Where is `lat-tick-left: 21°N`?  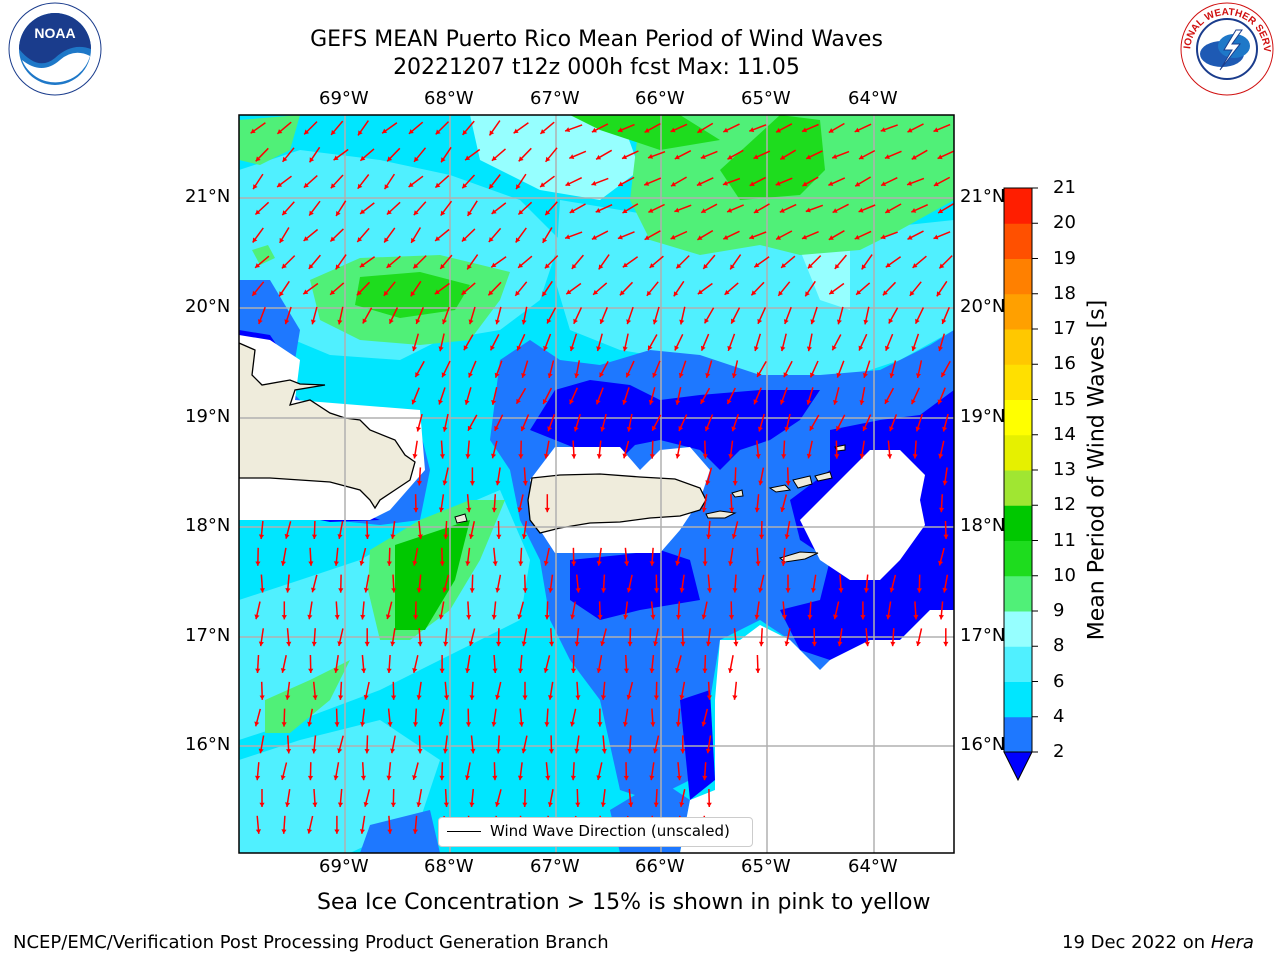 lat-tick-left: 21°N is located at coordinates (208, 196).